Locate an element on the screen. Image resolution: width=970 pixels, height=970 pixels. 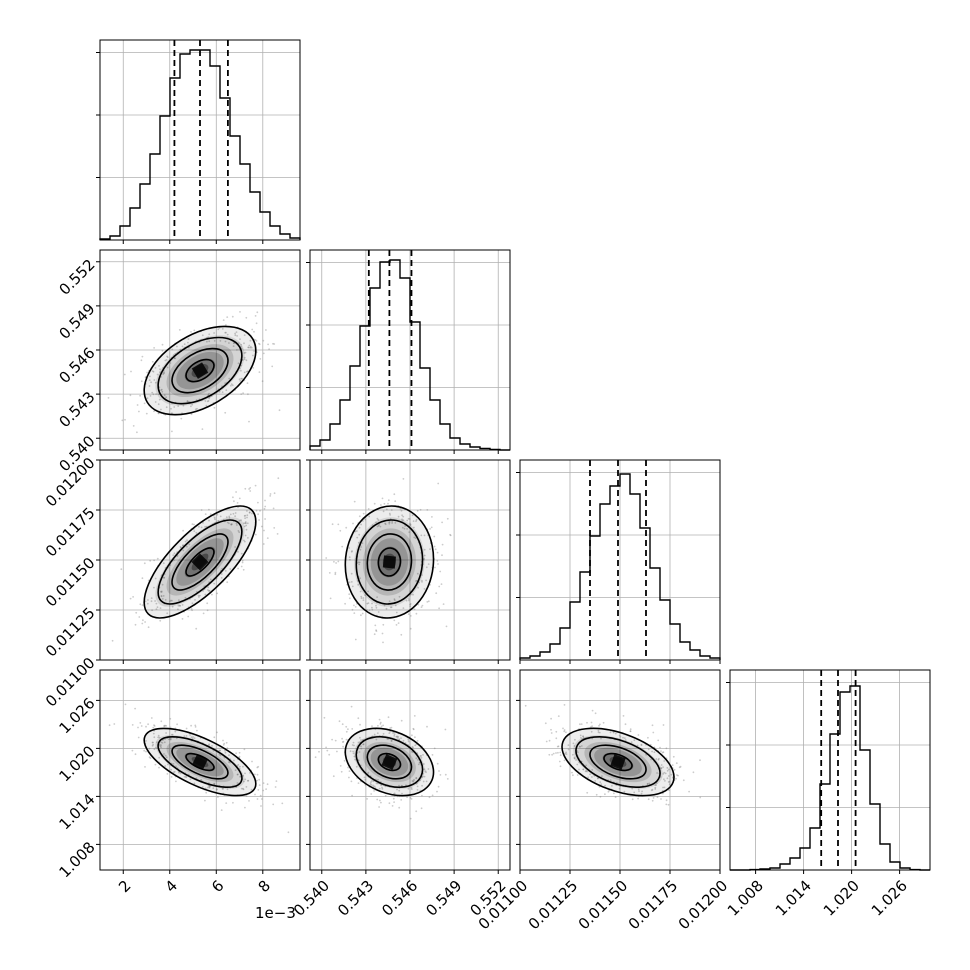
x-tick-label: 1.026 is located at coordinates (889, 898).